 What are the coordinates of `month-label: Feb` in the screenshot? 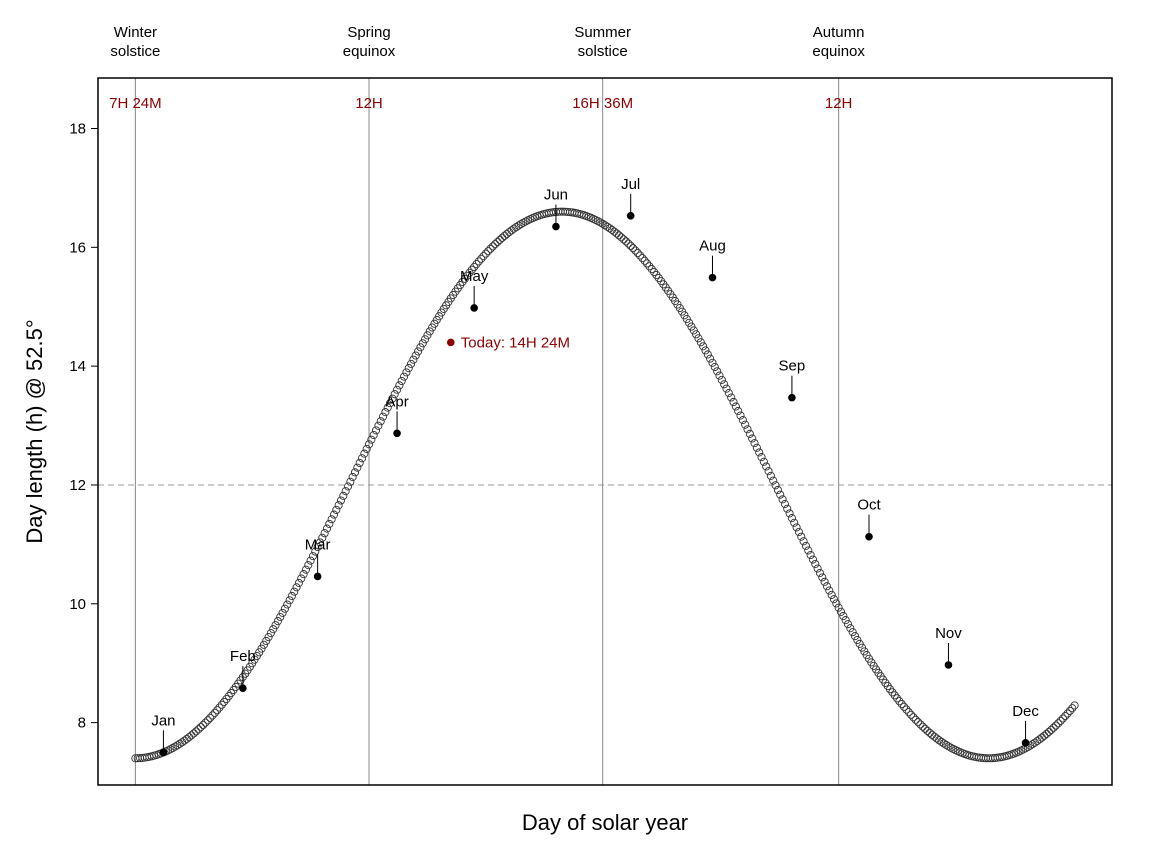 It's located at (243, 656).